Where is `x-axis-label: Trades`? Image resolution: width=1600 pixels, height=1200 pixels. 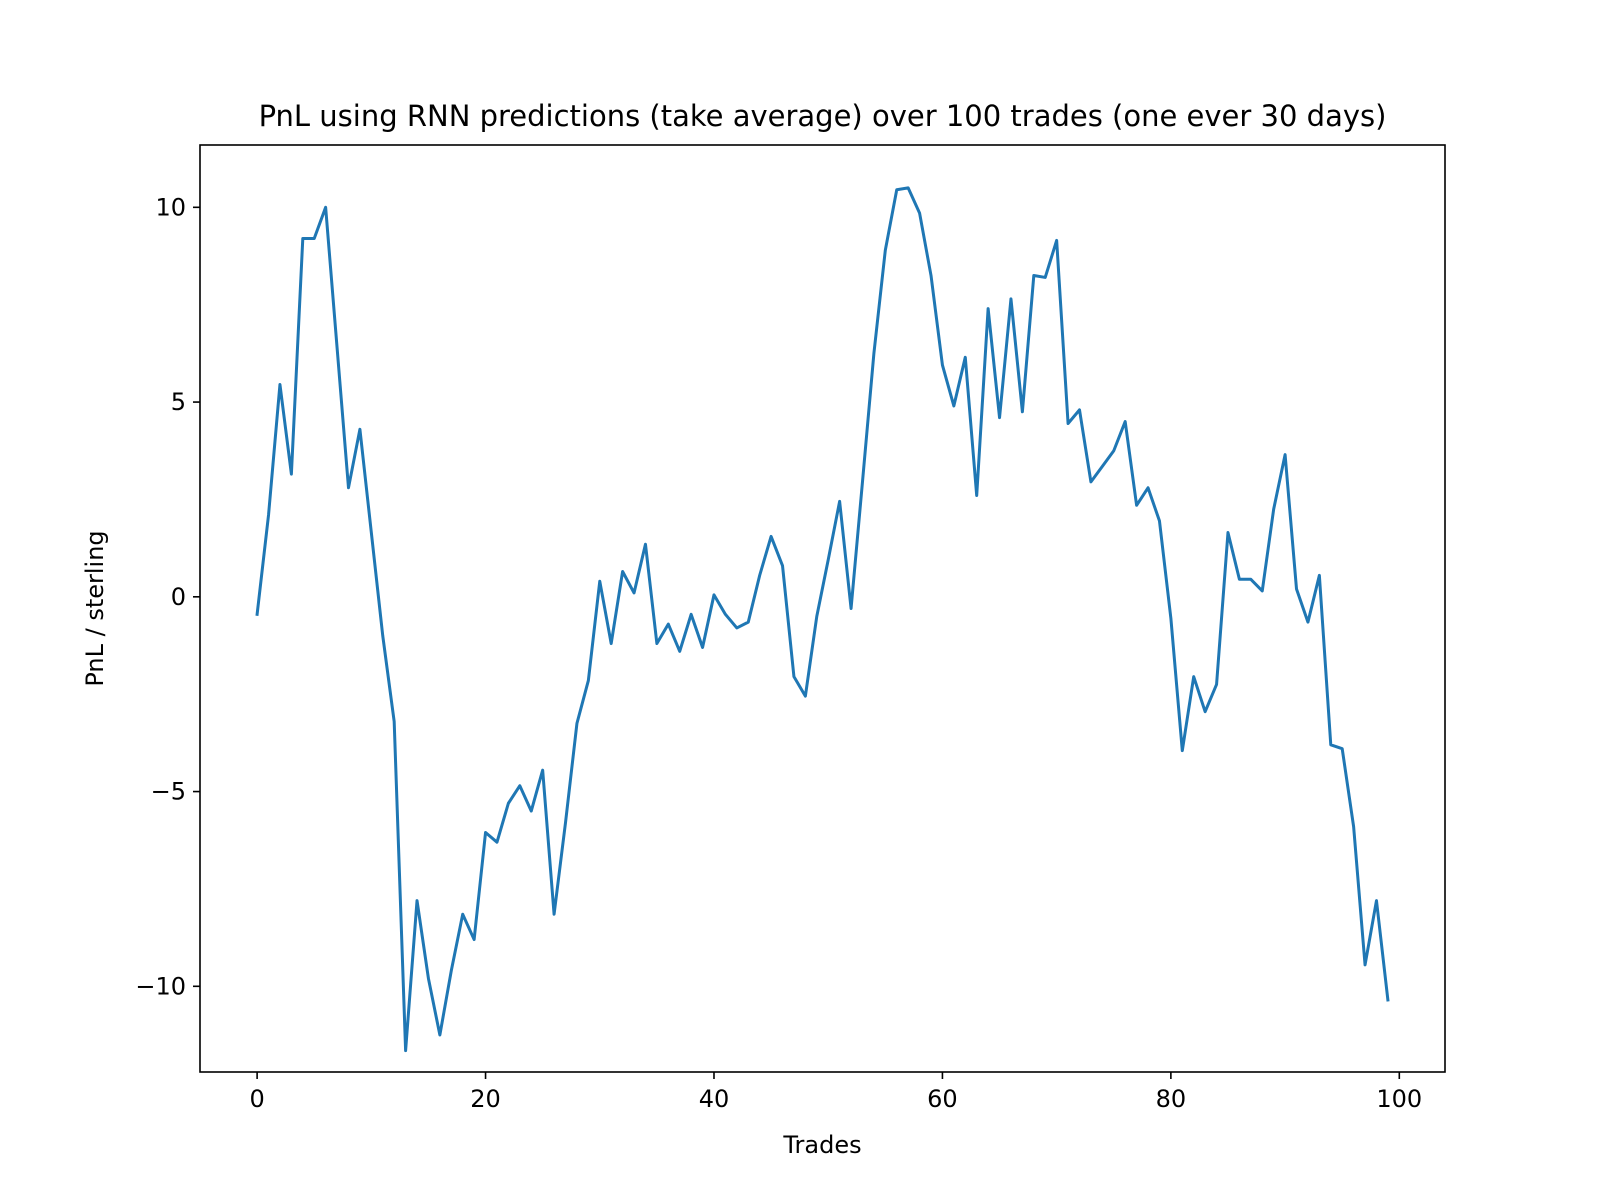 x-axis-label: Trades is located at coordinates (821, 1145).